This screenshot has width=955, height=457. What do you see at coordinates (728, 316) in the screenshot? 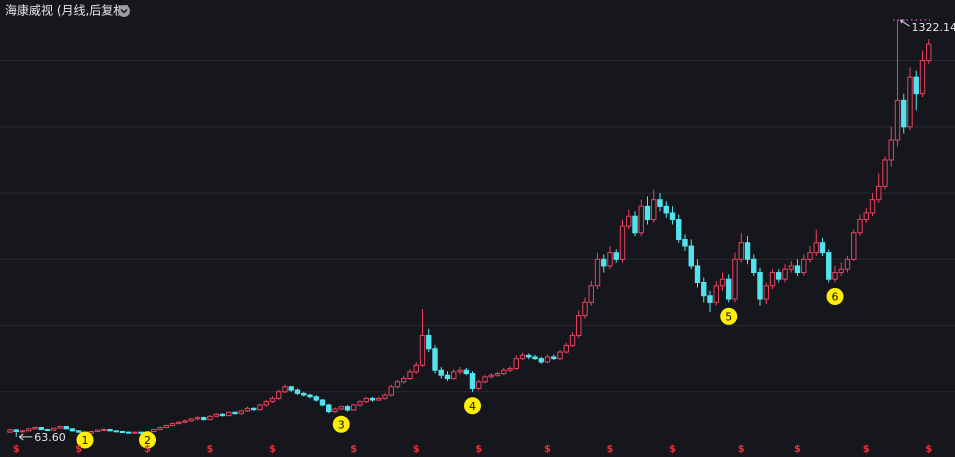
I see `marker-label: 5` at bounding box center [728, 316].